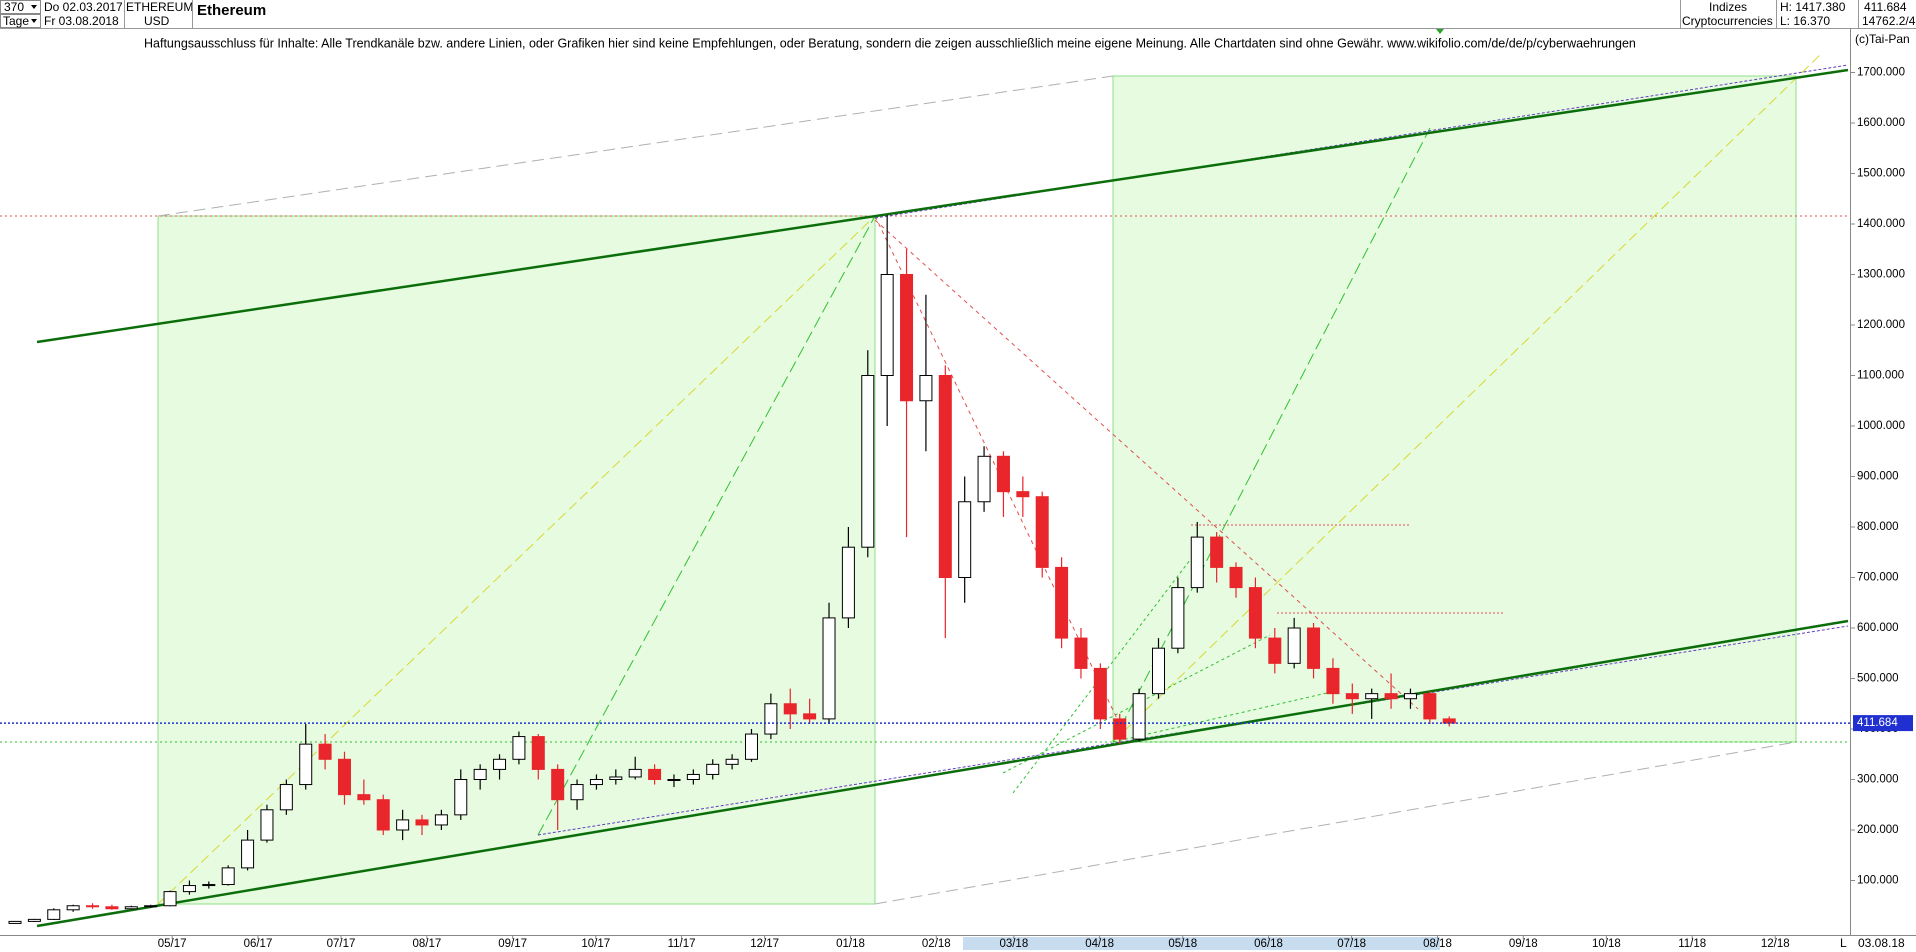 The height and width of the screenshot is (952, 1916). Describe the element at coordinates (1881, 73) in the screenshot. I see `y-tick-label: 1700.000` at that location.